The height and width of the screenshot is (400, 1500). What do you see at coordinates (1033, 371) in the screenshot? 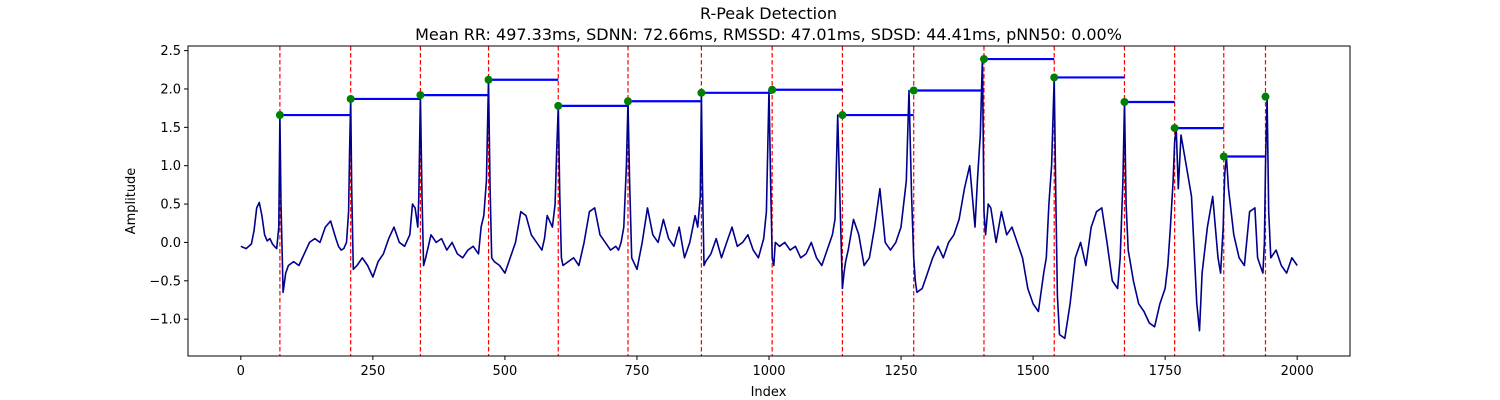
I see `x-tick-label: 1500` at bounding box center [1033, 371].